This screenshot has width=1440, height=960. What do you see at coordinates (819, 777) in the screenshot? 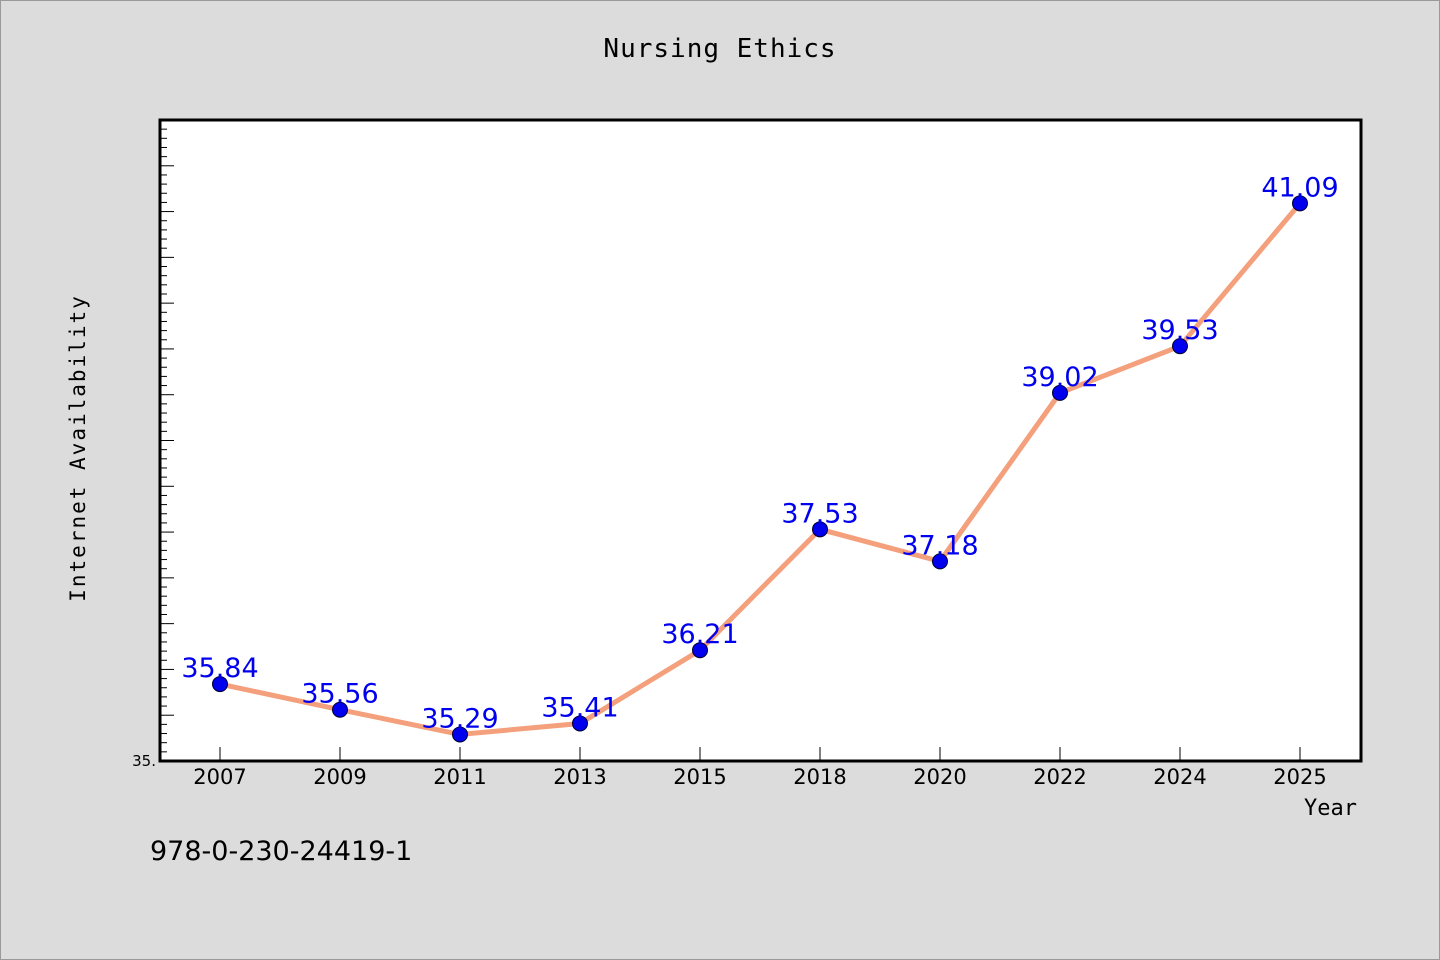
I see `x-tick-label: 2018` at bounding box center [819, 777].